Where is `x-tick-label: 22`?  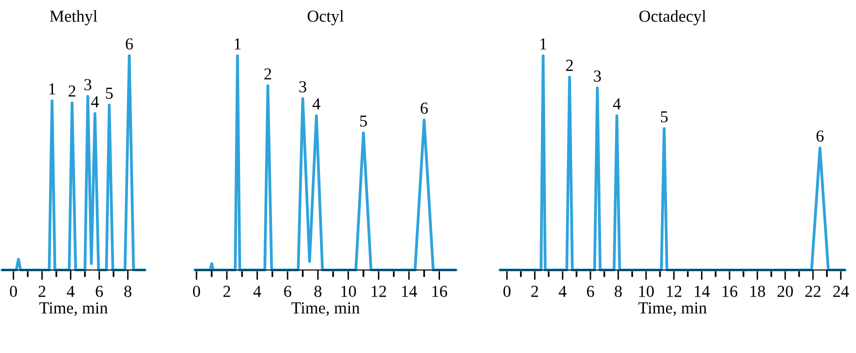
x-tick-label: 22 is located at coordinates (812, 291).